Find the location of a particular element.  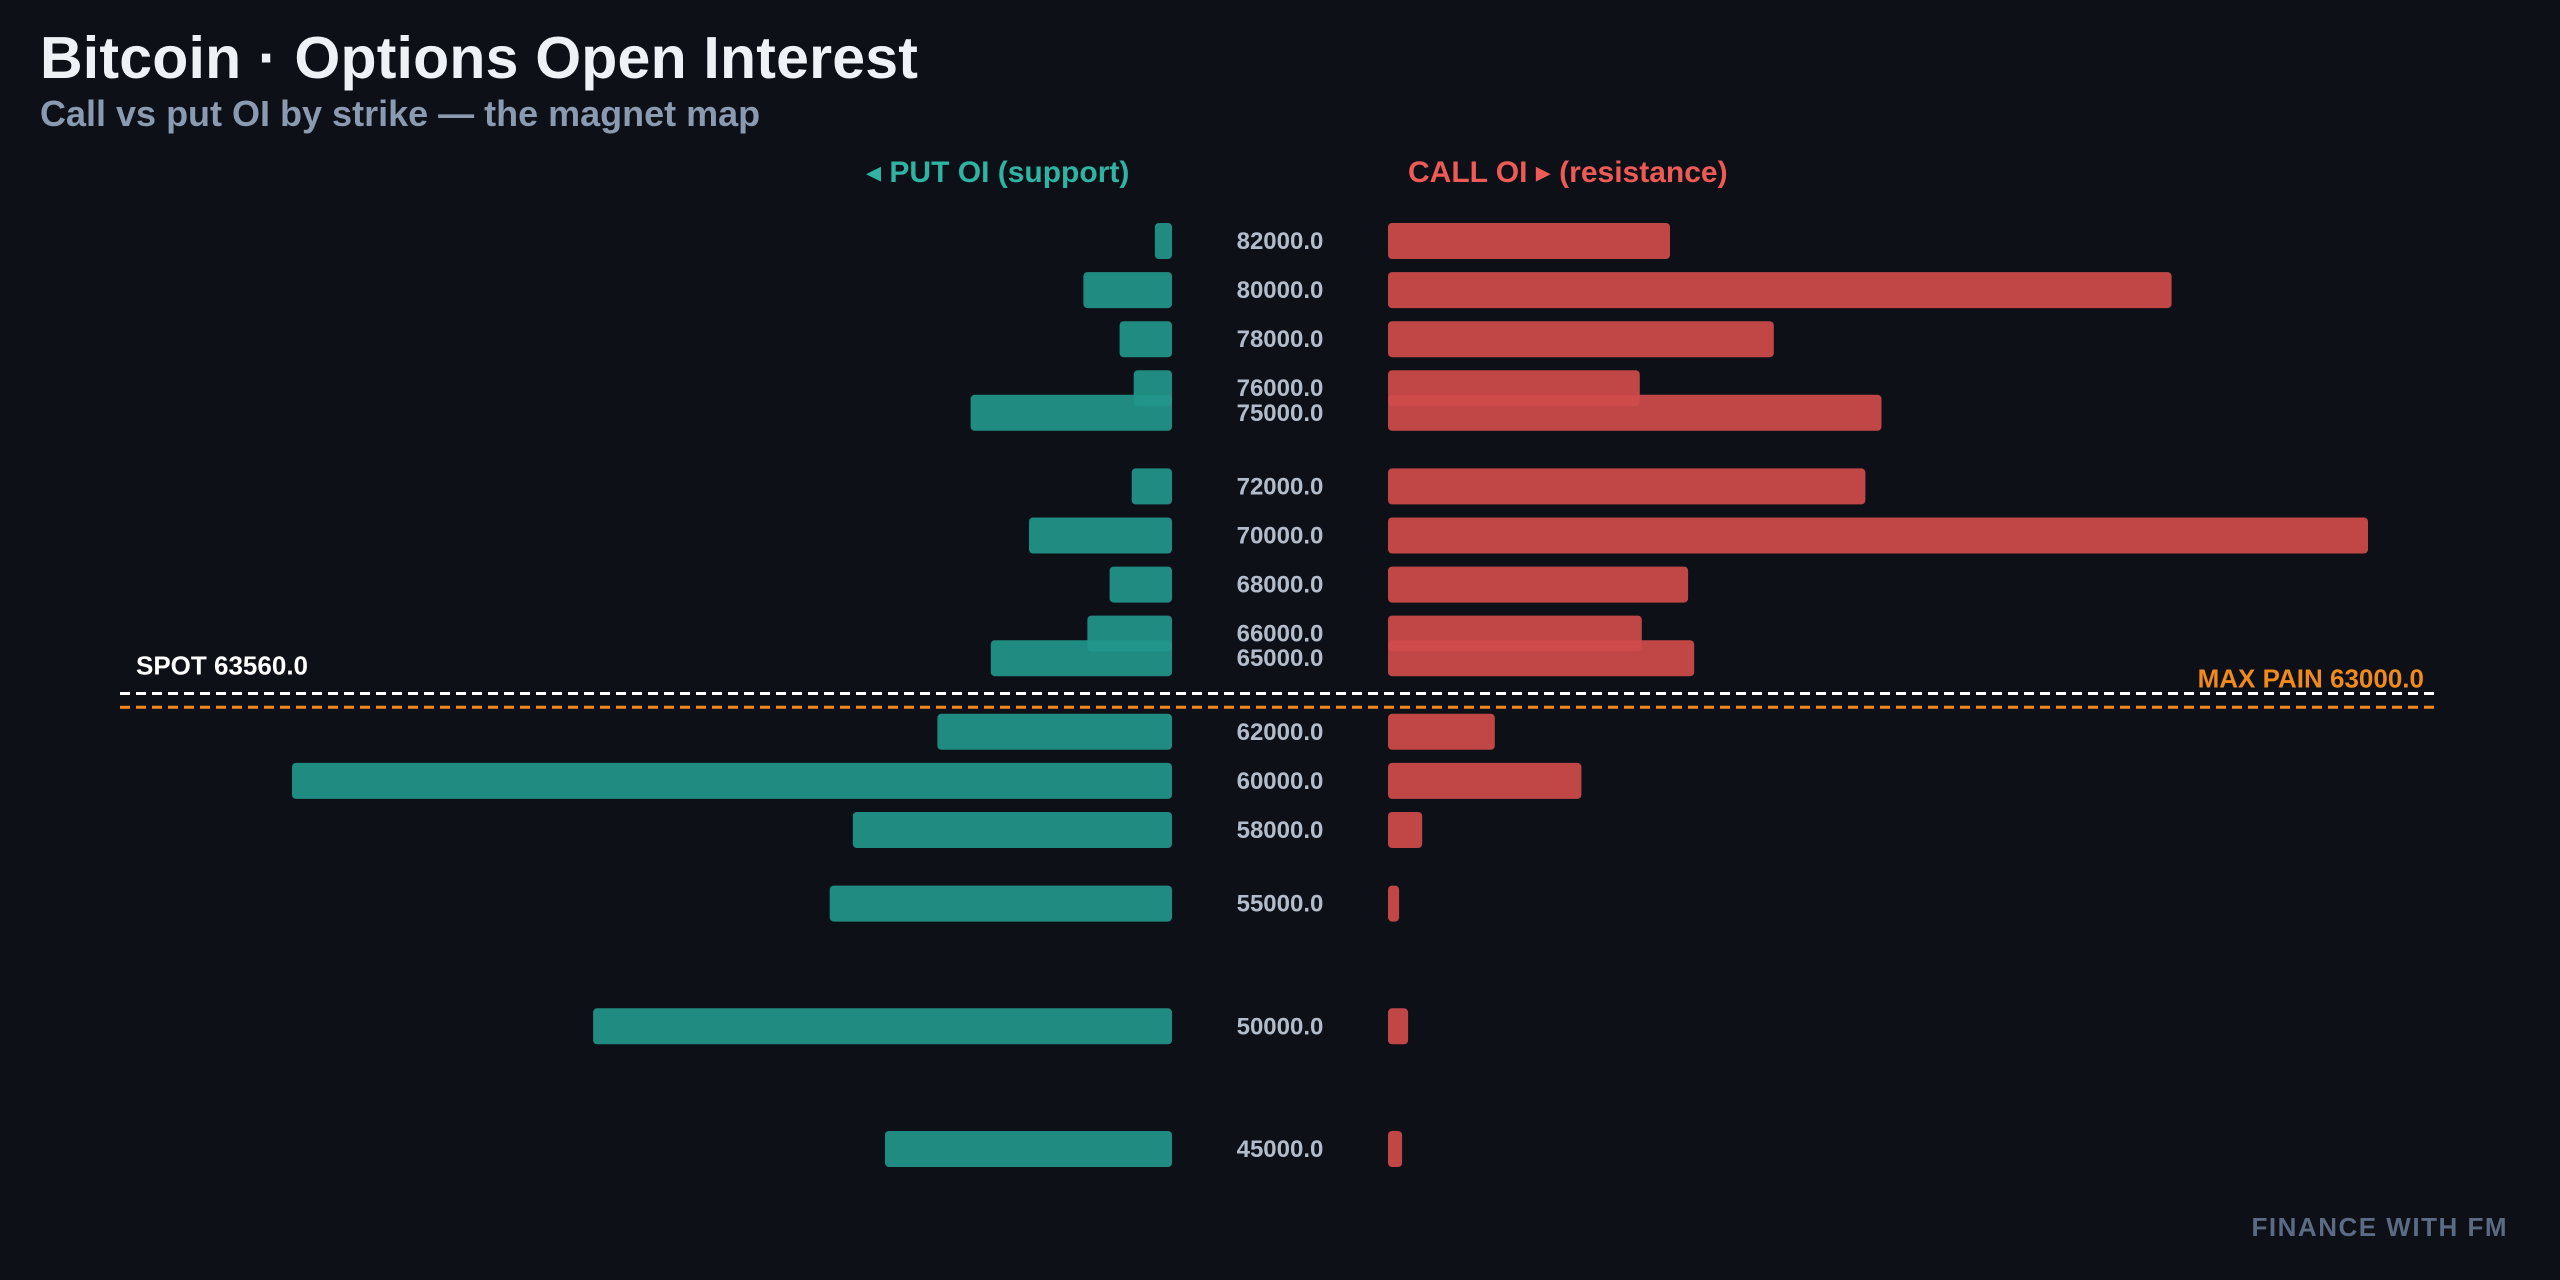

max-pain-label: MAX PAIN 63000.0 is located at coordinates (2311, 678).